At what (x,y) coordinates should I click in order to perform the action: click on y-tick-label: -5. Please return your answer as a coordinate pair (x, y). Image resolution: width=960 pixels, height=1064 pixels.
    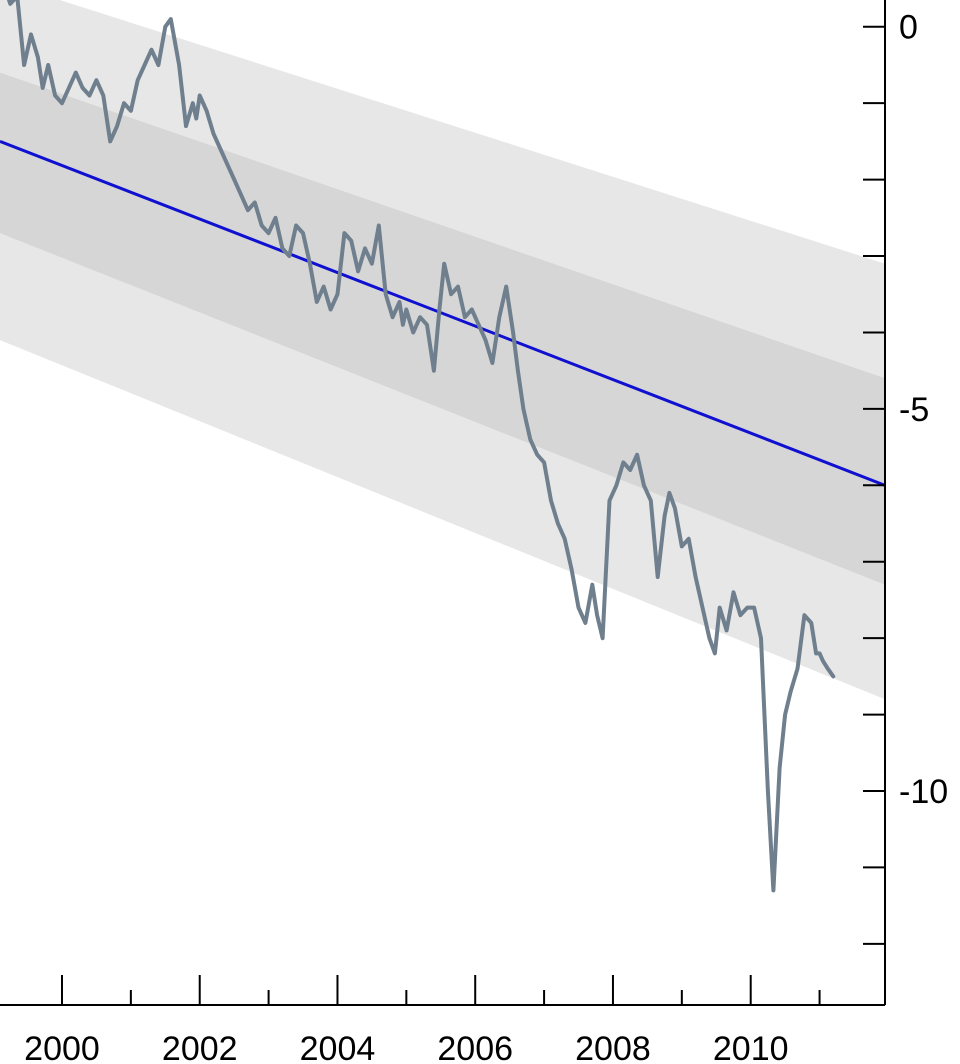
    Looking at the image, I should click on (914, 410).